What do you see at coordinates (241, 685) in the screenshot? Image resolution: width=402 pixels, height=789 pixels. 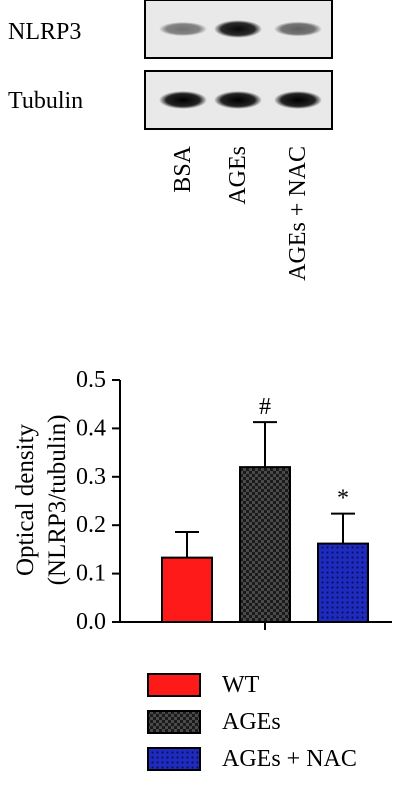 I see `legend-label: WT` at bounding box center [241, 685].